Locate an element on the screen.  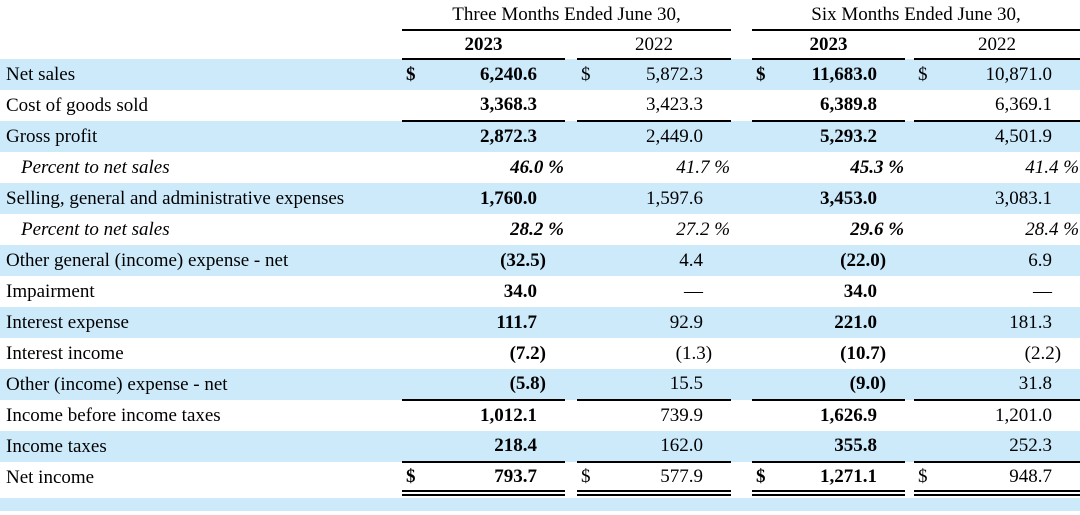
cell-value: 793.7 is located at coordinates (498, 479).